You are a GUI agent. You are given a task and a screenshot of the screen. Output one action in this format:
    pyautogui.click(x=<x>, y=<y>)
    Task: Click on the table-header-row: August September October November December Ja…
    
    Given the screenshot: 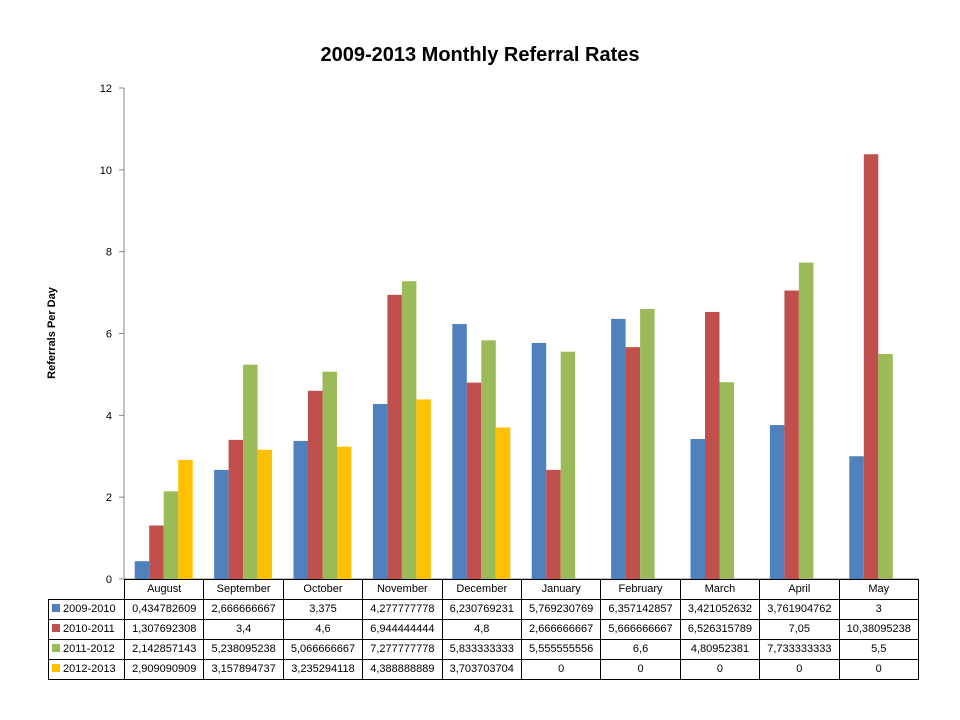 What is the action you would take?
    pyautogui.click(x=483, y=589)
    